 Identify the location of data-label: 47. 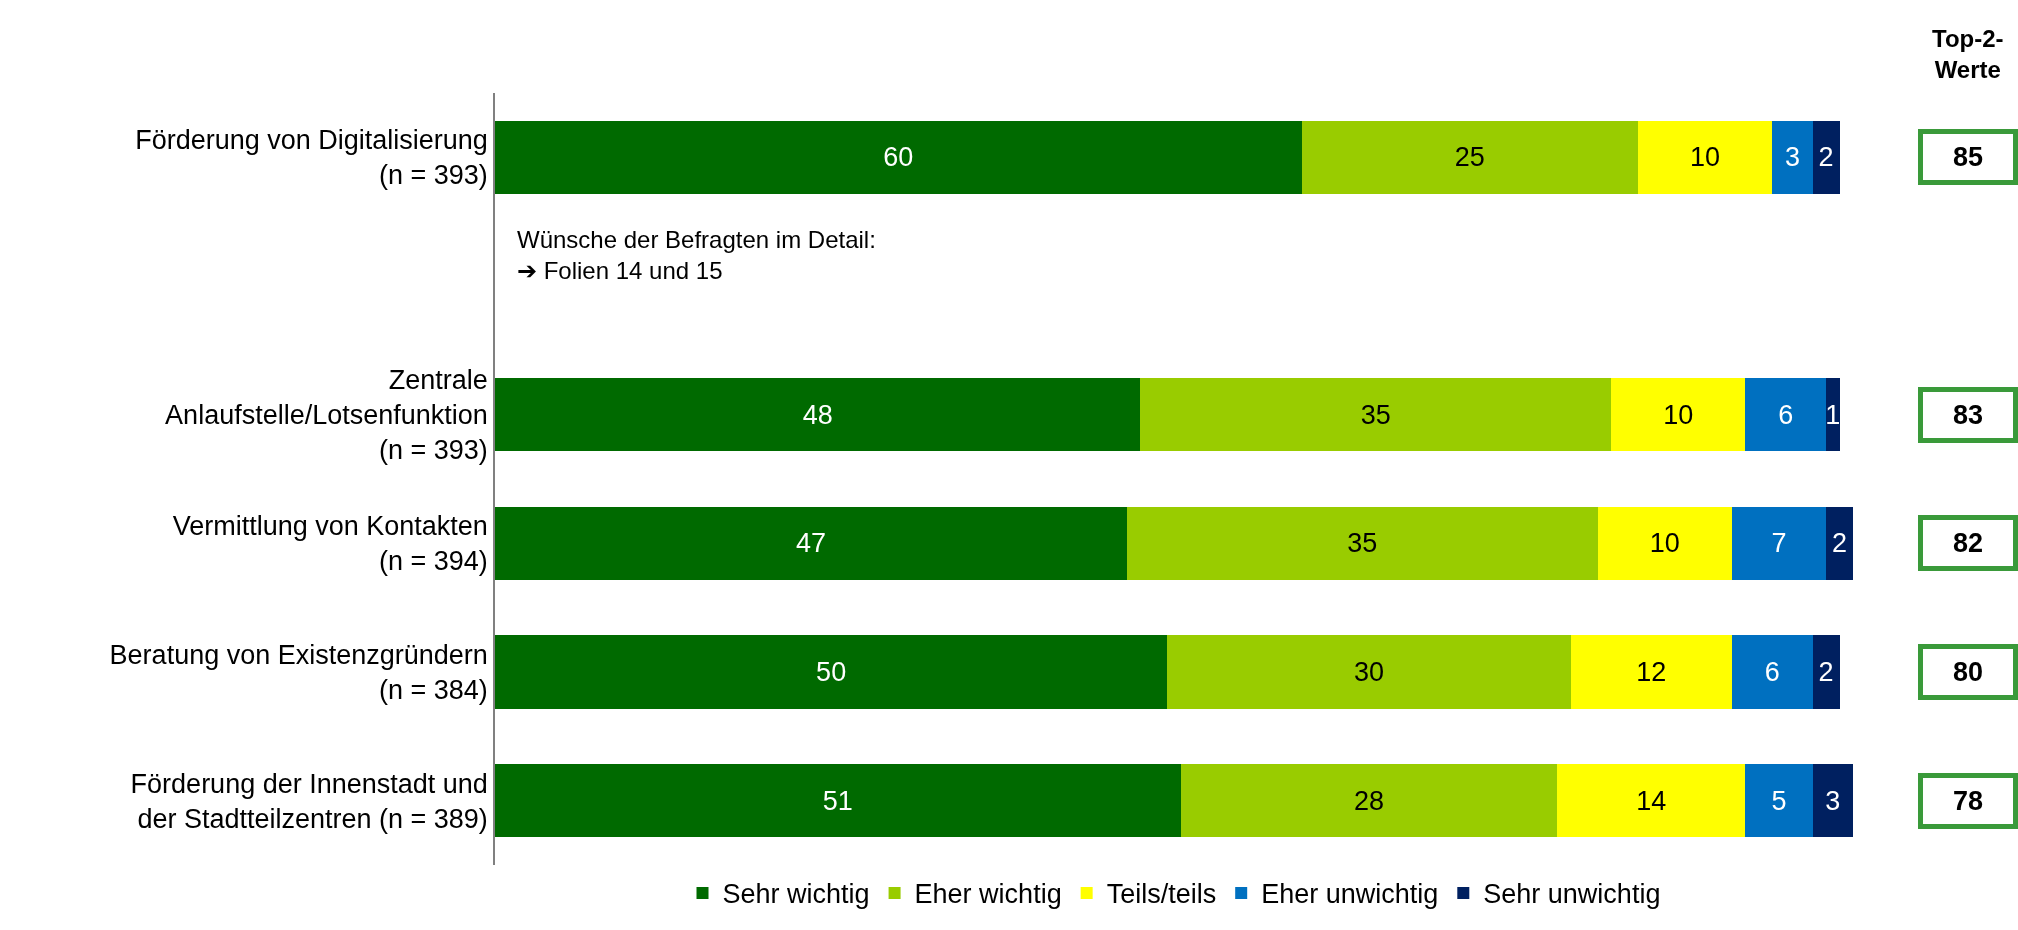
(810, 543).